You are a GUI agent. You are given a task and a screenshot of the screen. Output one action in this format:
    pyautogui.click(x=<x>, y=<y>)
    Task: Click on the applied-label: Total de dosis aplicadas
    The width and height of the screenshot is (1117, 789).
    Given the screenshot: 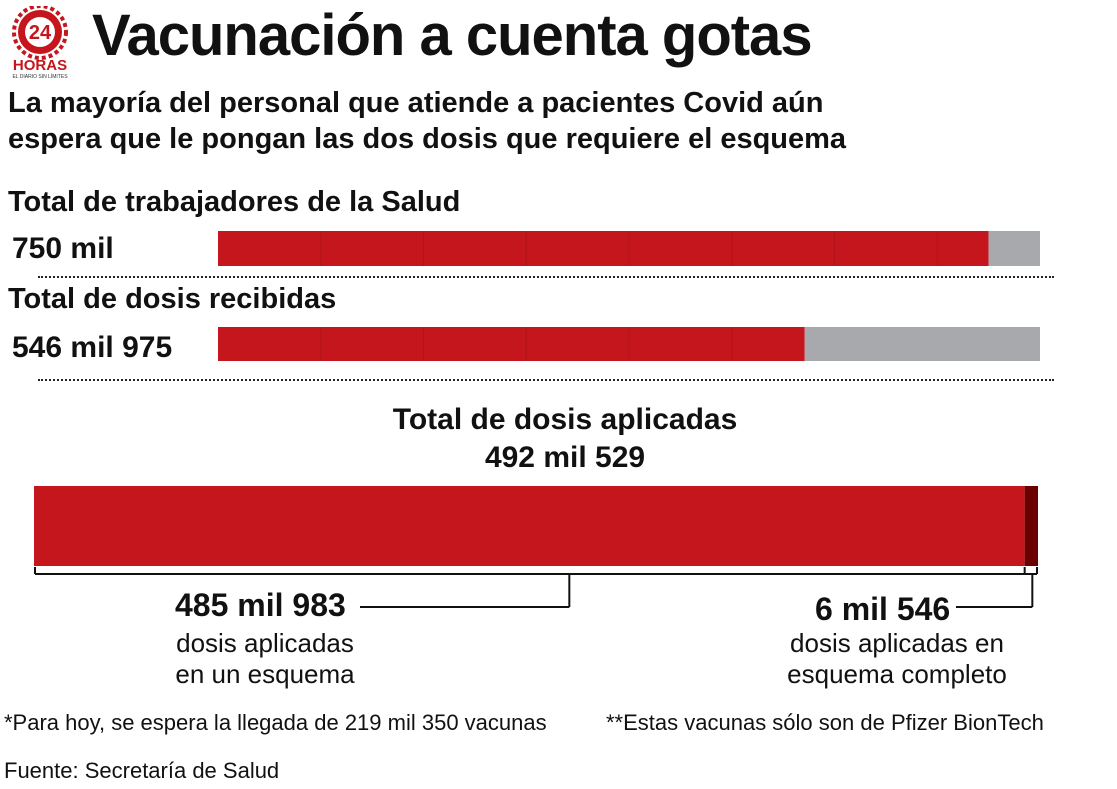 What is the action you would take?
    pyautogui.click(x=565, y=419)
    